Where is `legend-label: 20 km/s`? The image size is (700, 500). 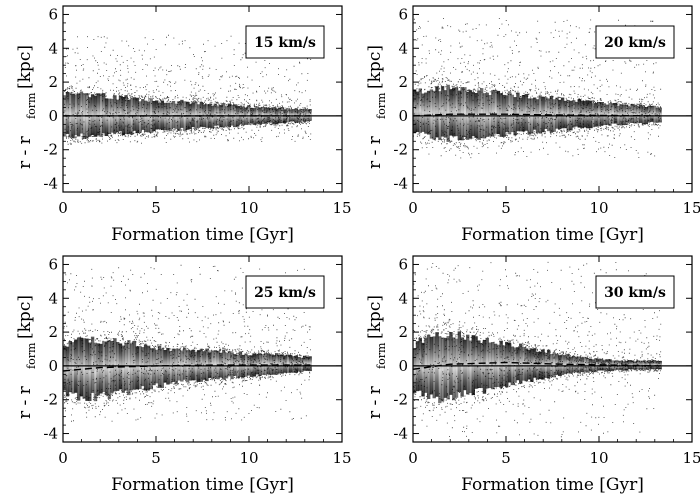 legend-label: 20 km/s is located at coordinates (635, 43).